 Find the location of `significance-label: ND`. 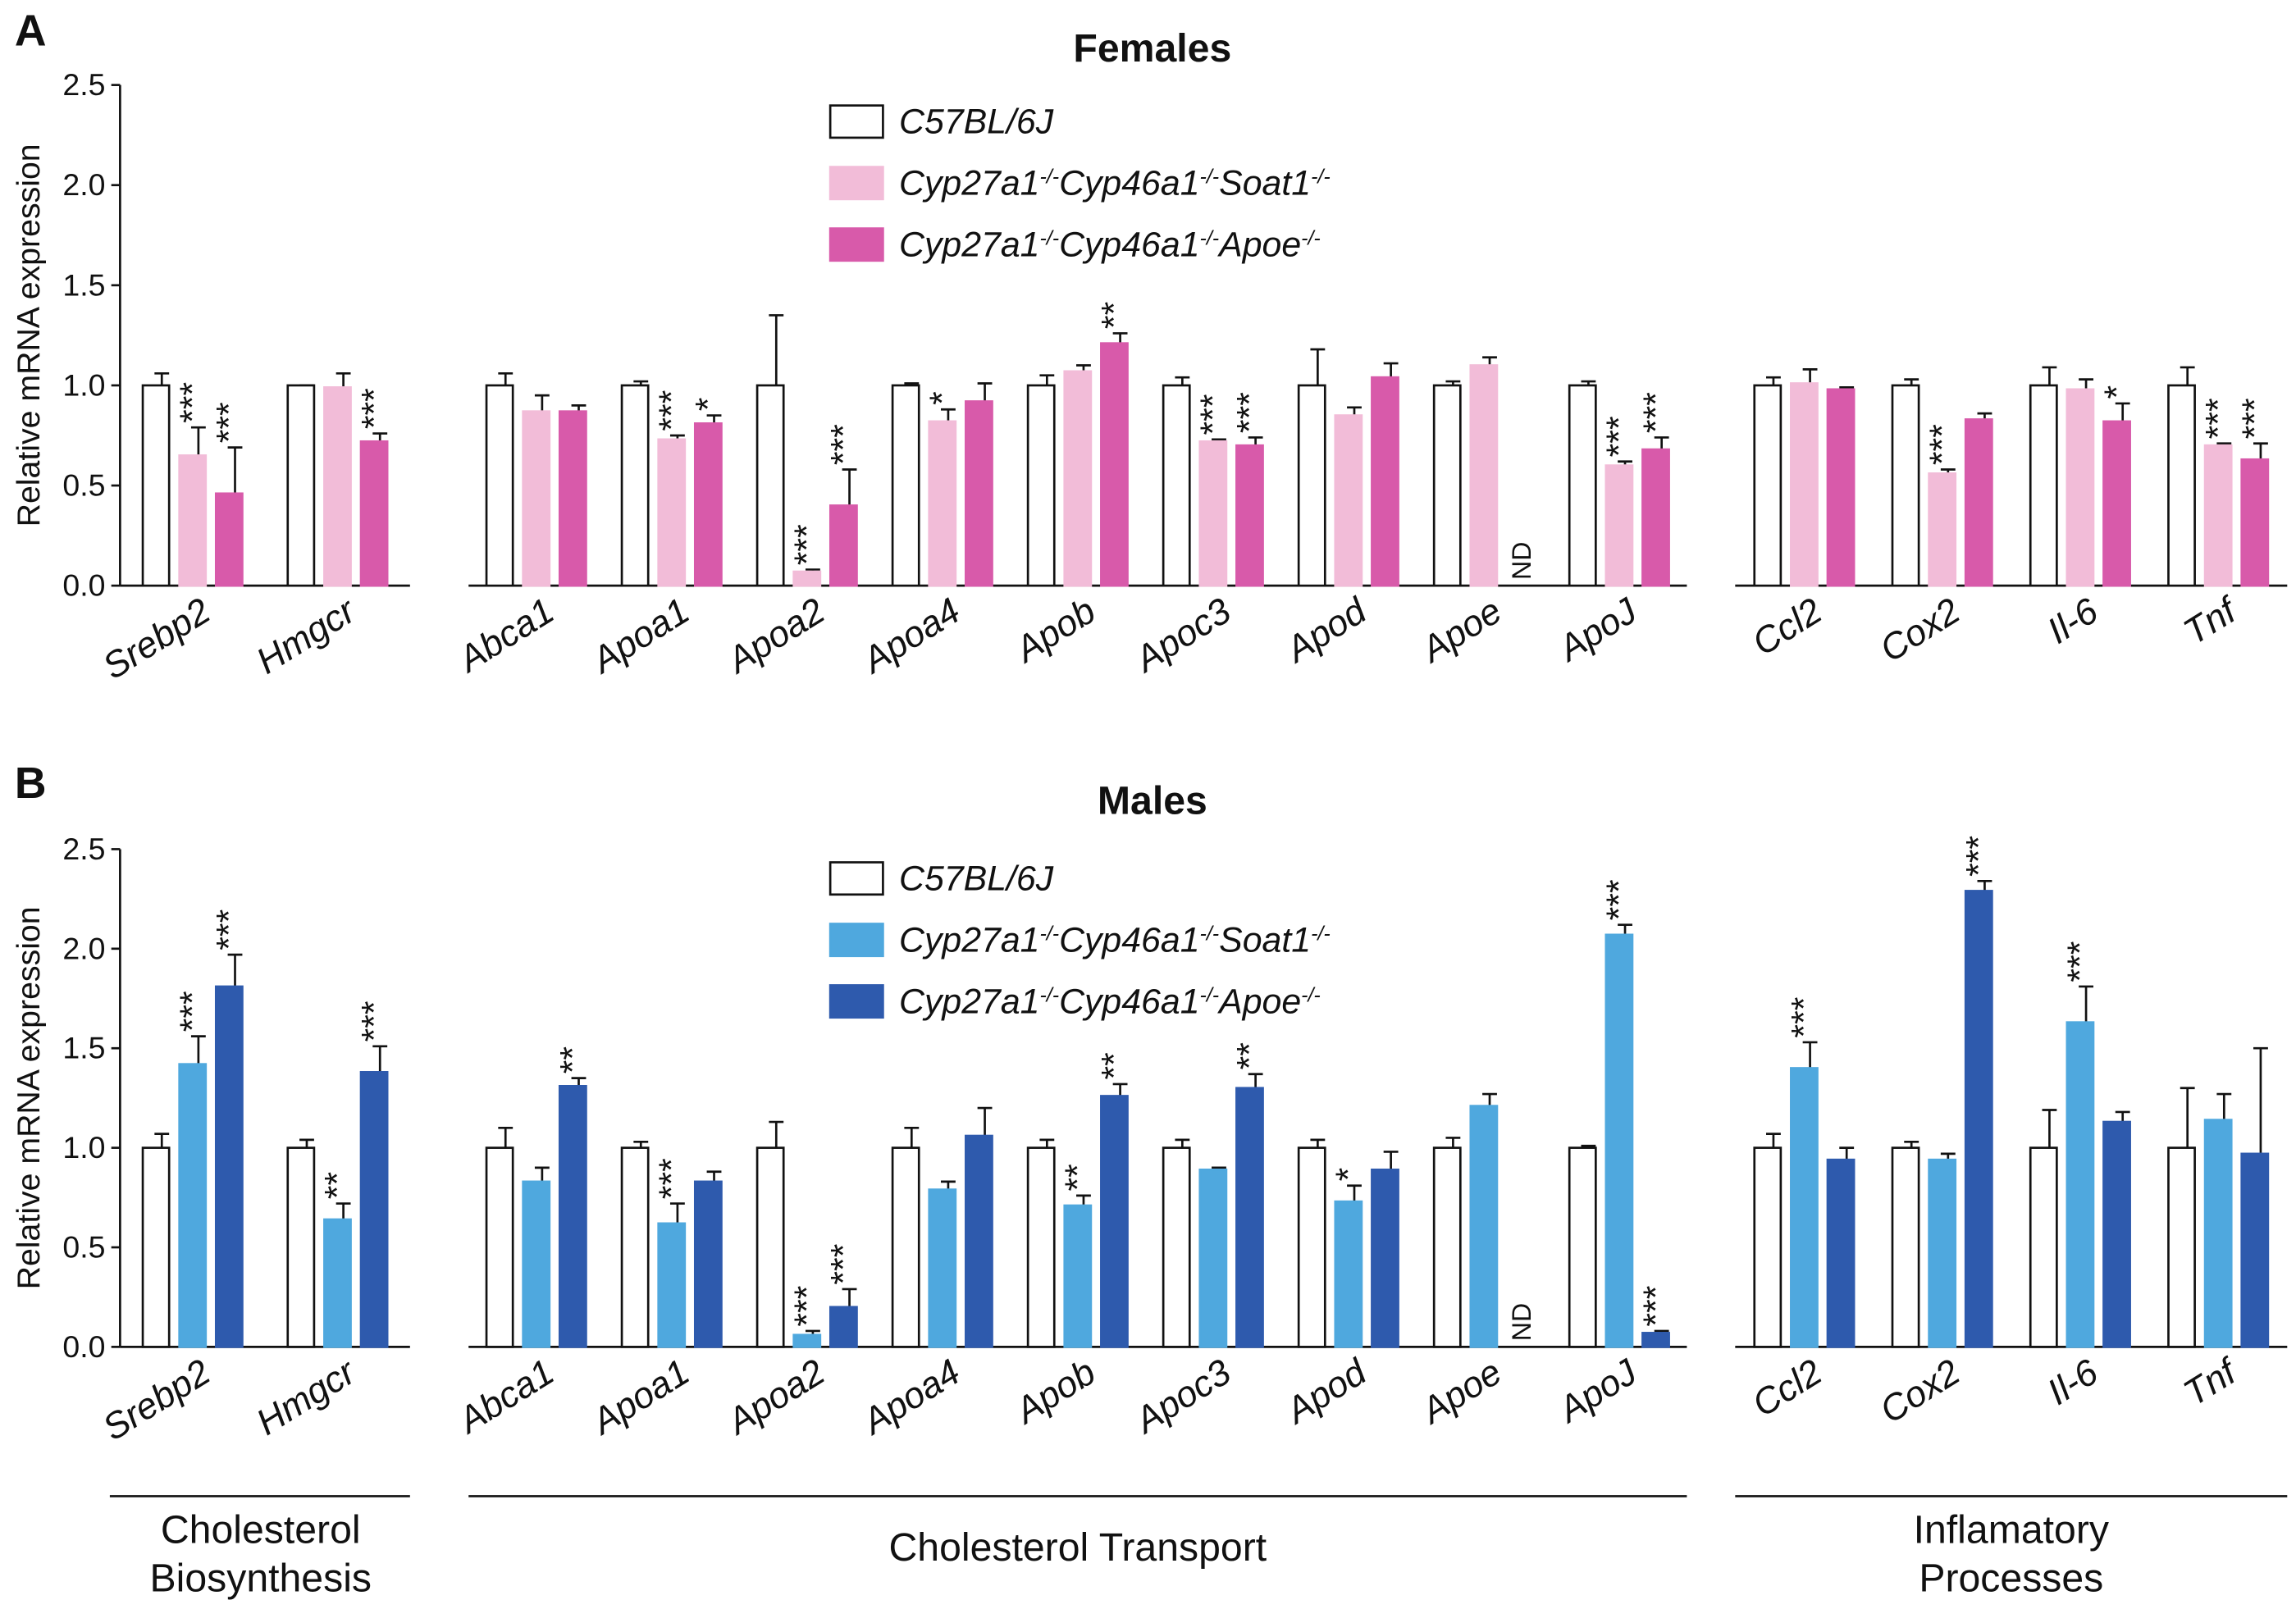

significance-label: ND is located at coordinates (1521, 561).